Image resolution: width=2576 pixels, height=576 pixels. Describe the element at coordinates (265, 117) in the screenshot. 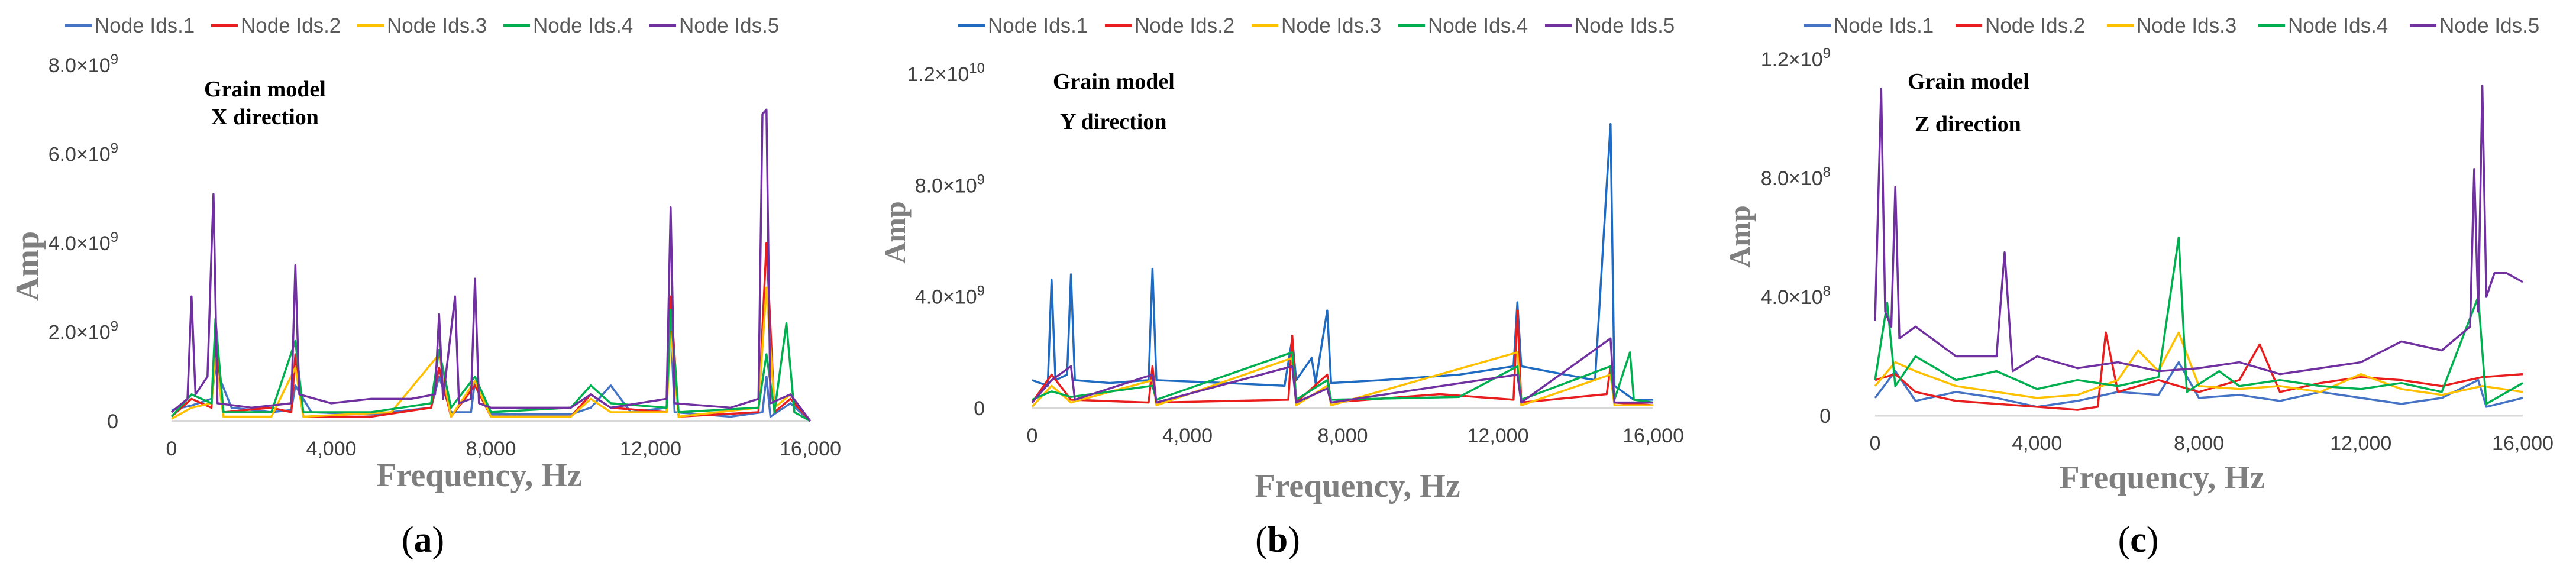

I see `chart-annotation: X direction` at that location.